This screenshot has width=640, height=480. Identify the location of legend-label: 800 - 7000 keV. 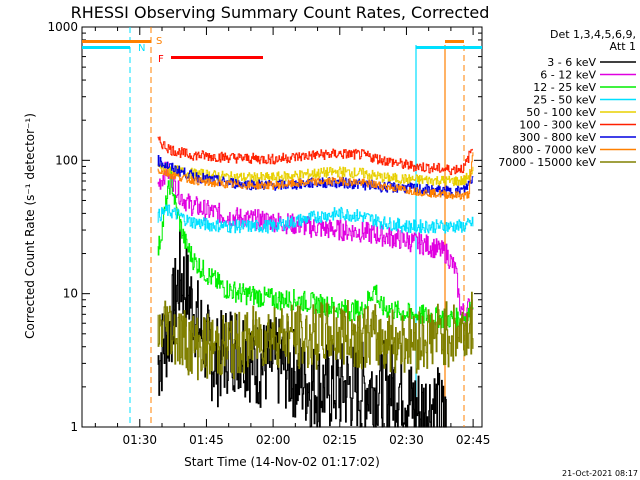
(554, 150).